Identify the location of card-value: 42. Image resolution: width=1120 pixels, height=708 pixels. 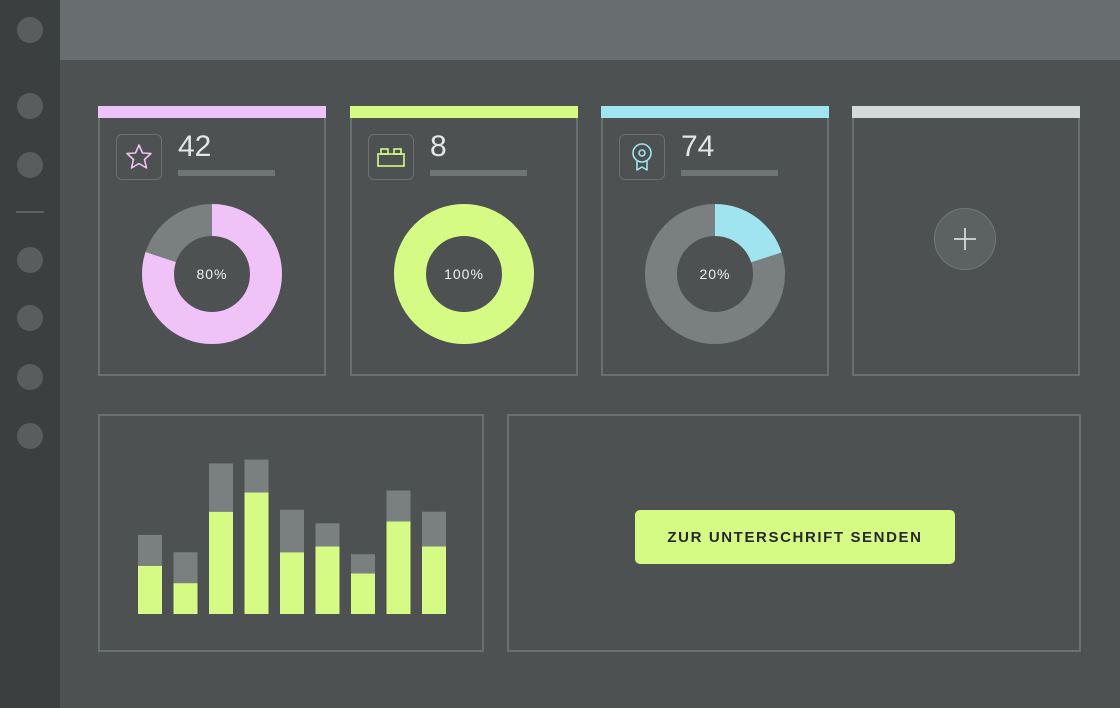
(195, 146).